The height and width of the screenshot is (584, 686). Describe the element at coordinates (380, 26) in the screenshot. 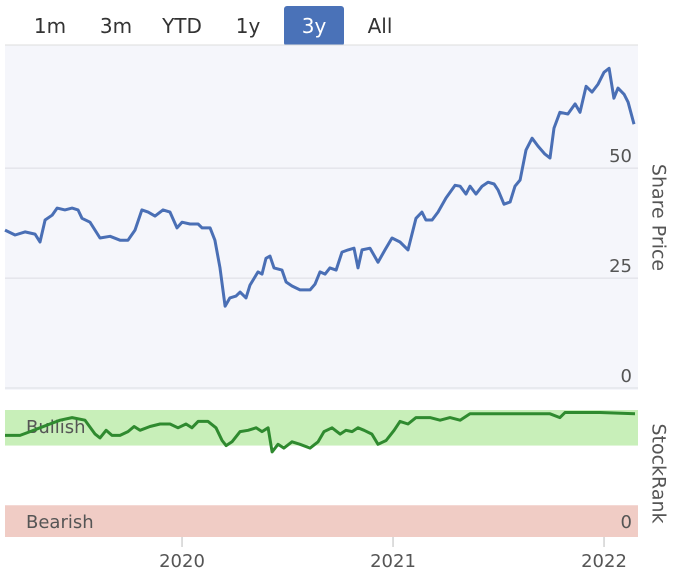

I see `range-button: All` at that location.